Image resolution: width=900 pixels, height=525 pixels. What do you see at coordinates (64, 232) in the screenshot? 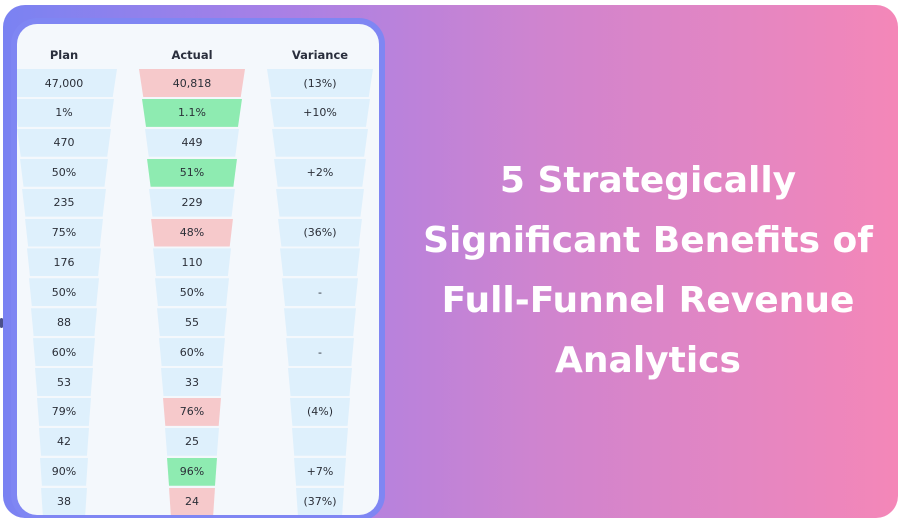
I see `plan-cell: 75%` at bounding box center [64, 232].